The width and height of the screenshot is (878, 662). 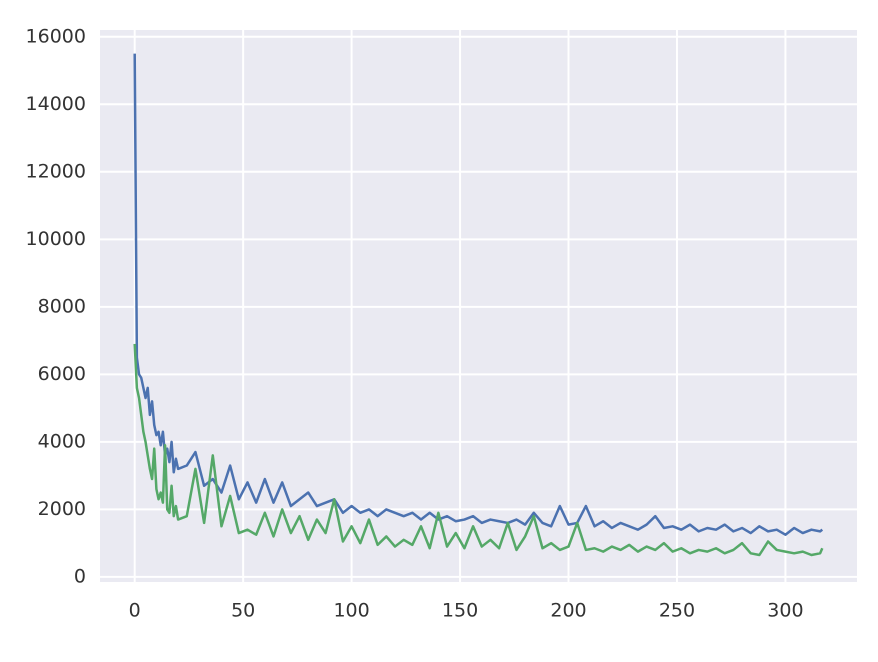 What do you see at coordinates (62, 374) in the screenshot?
I see `y-tick-label: 6000` at bounding box center [62, 374].